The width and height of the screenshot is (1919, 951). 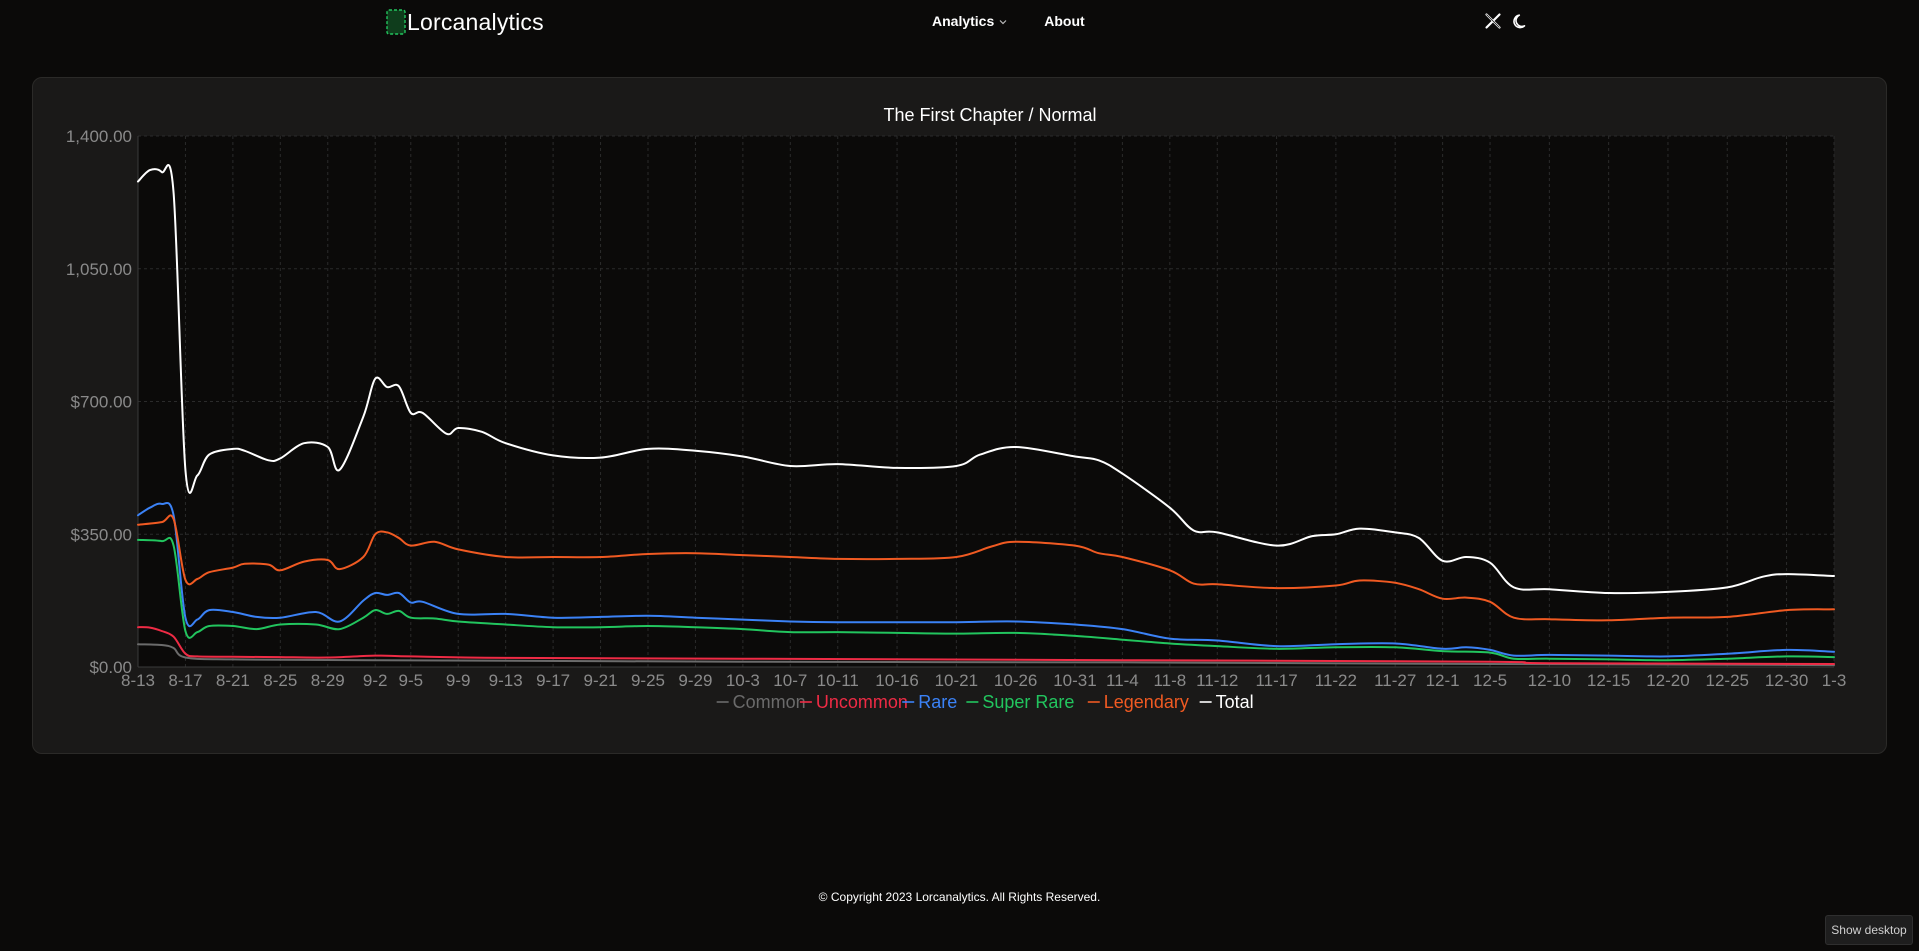 What do you see at coordinates (601, 680) in the screenshot?
I see `x-tick-label: 9-21` at bounding box center [601, 680].